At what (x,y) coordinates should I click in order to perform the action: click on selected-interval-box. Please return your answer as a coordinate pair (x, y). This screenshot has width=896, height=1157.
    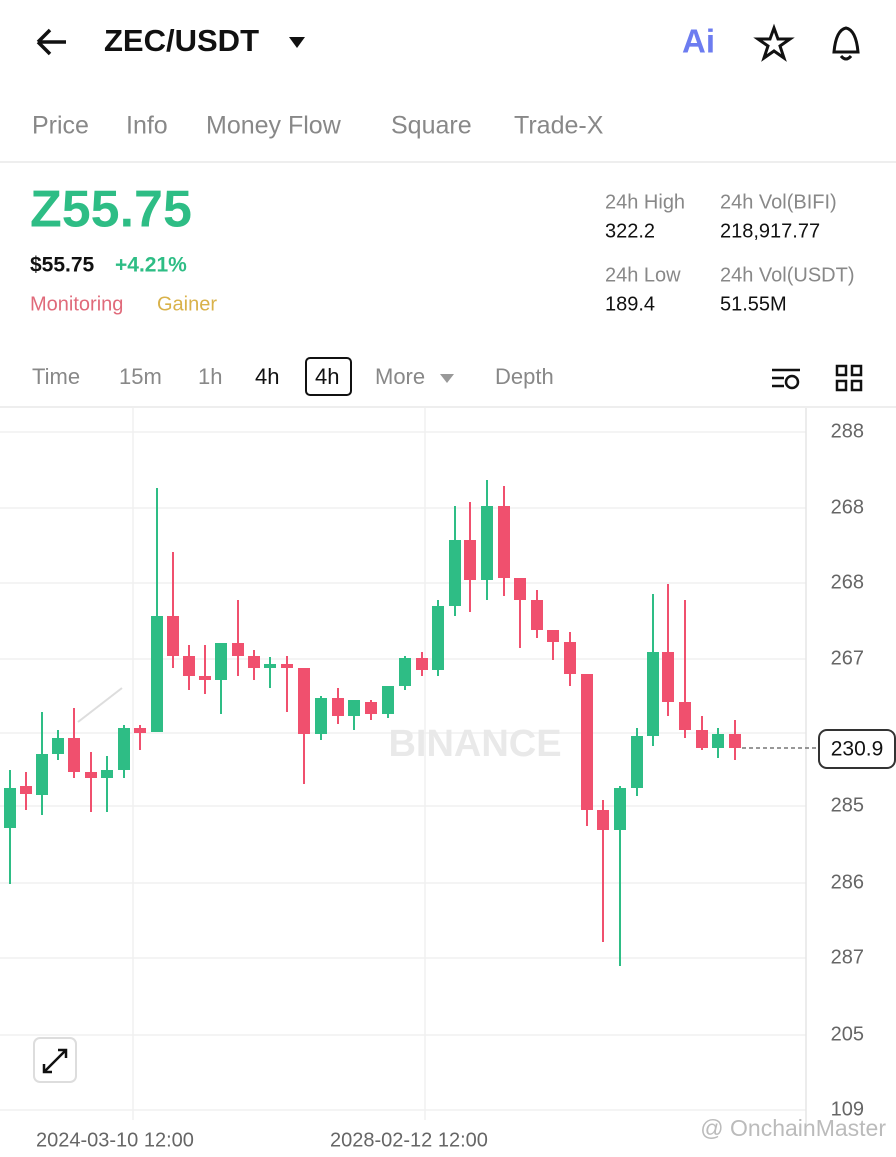
    Looking at the image, I should click on (328, 376).